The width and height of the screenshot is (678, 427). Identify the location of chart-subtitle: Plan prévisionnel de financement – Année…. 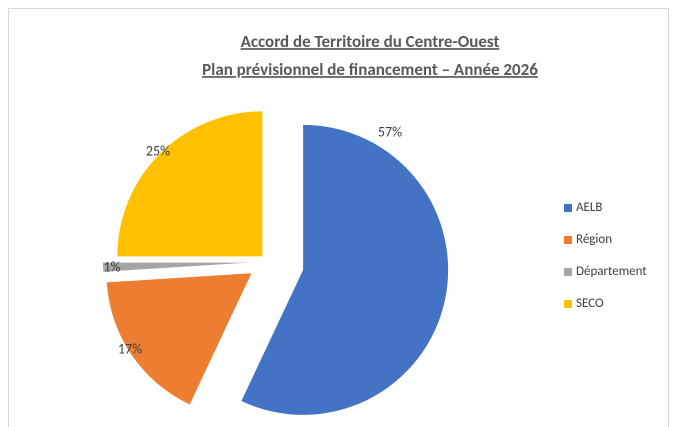
(370, 69).